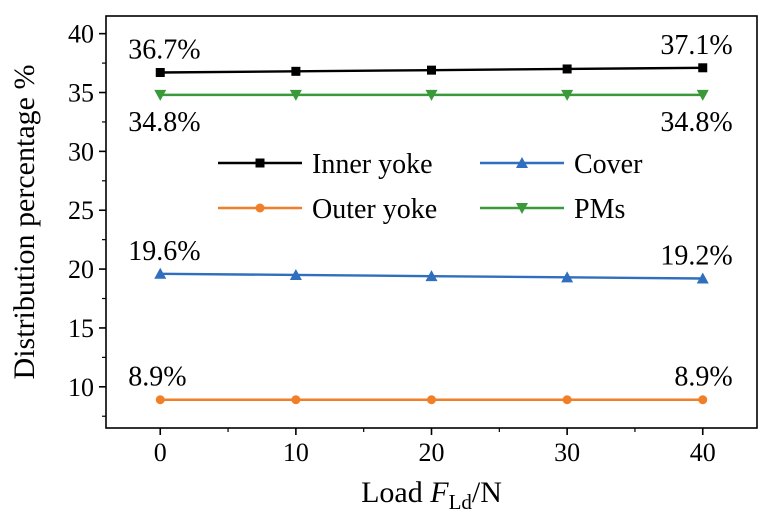  What do you see at coordinates (372, 164) in the screenshot?
I see `legend-label: Inner yoke` at bounding box center [372, 164].